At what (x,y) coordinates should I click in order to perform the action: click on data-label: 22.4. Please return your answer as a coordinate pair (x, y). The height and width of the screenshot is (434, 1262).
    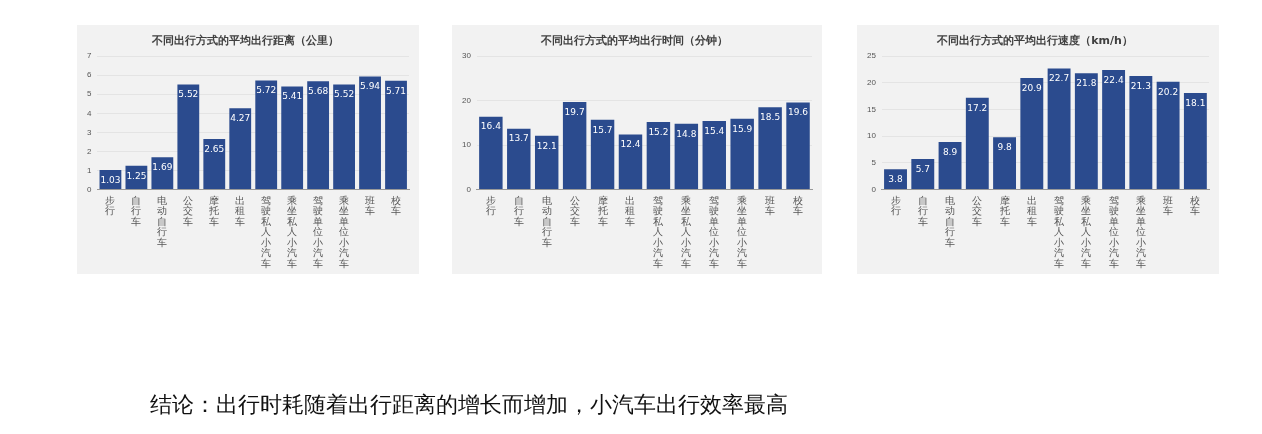
    Looking at the image, I should click on (1113, 79).